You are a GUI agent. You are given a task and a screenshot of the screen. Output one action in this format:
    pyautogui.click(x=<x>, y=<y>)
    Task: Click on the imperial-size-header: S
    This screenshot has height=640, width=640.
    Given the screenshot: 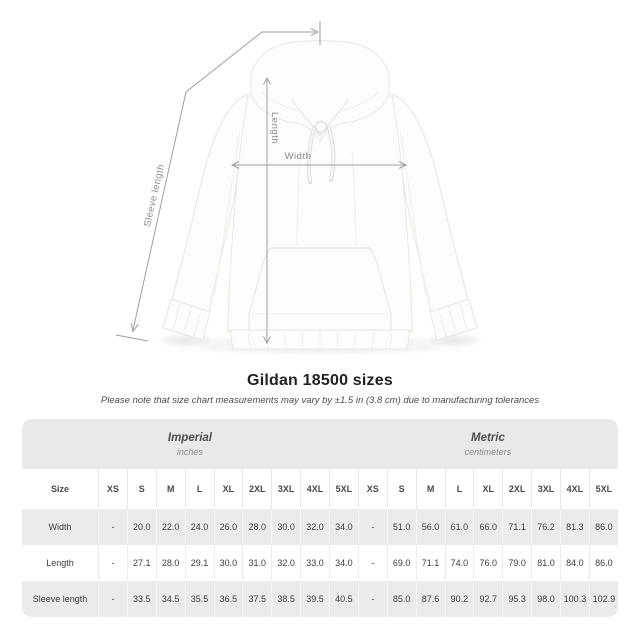 What is the action you would take?
    pyautogui.click(x=141, y=489)
    